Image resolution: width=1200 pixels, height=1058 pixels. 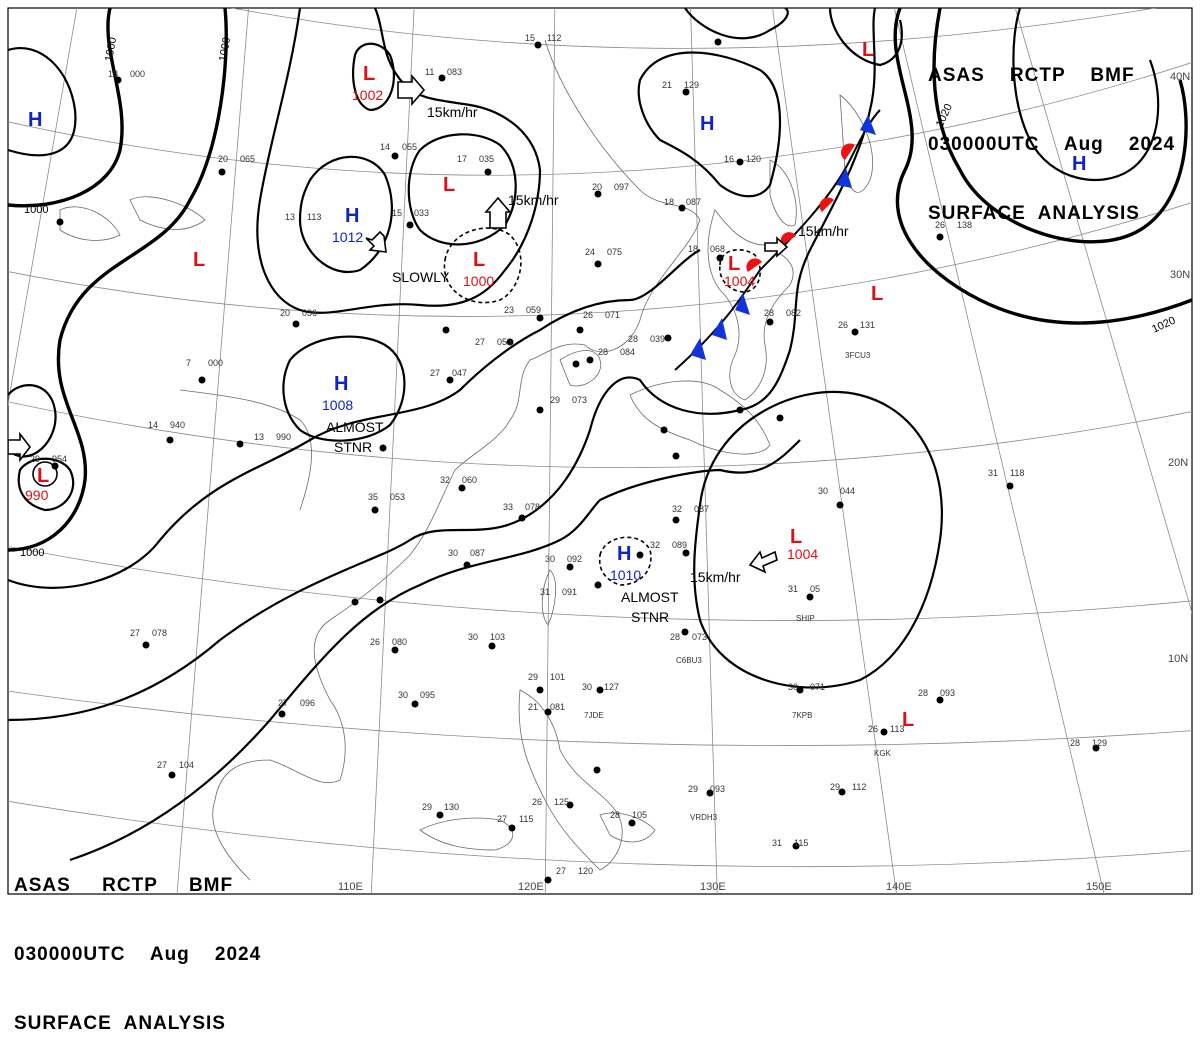 What do you see at coordinates (777, 240) in the screenshot?
I see `stationary-front` at bounding box center [777, 240].